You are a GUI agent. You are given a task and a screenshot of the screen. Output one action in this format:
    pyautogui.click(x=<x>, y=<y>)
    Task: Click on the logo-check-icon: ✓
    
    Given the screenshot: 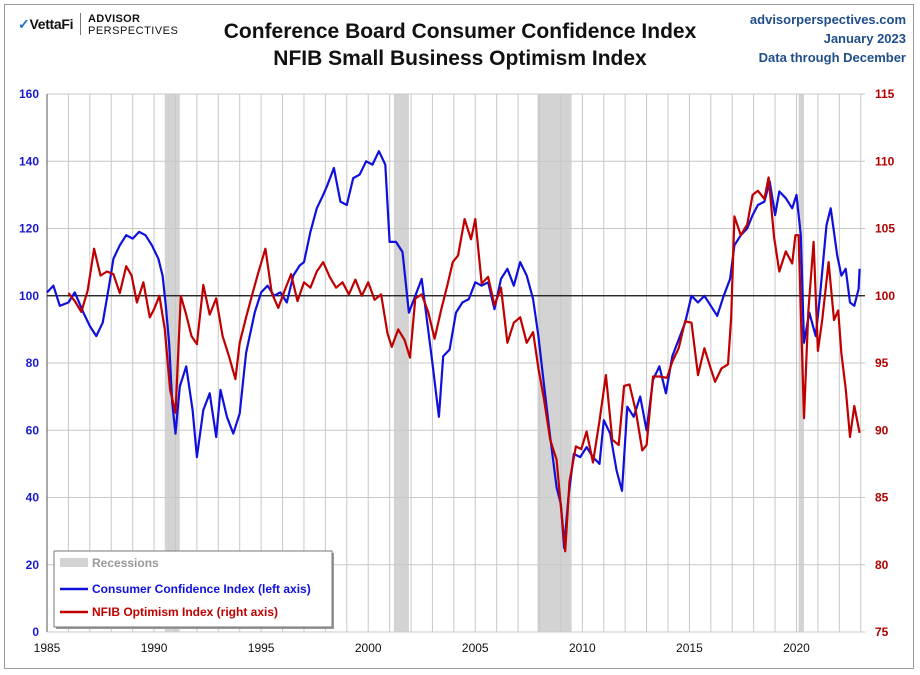 What is the action you would take?
    pyautogui.click(x=24, y=24)
    